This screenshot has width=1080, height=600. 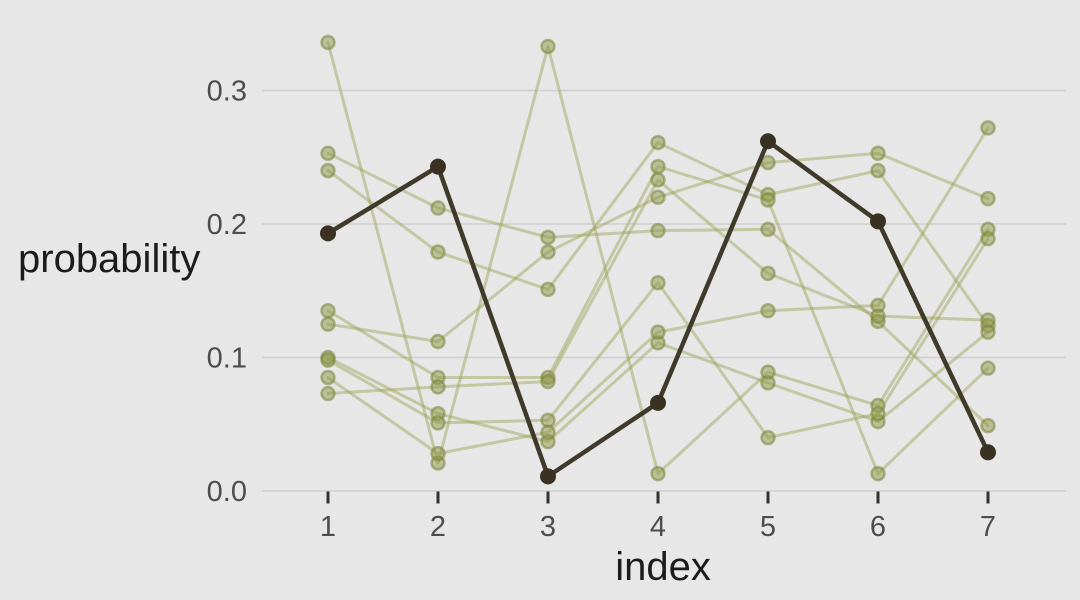 What do you see at coordinates (988, 527) in the screenshot?
I see `x-tick-label: 7` at bounding box center [988, 527].